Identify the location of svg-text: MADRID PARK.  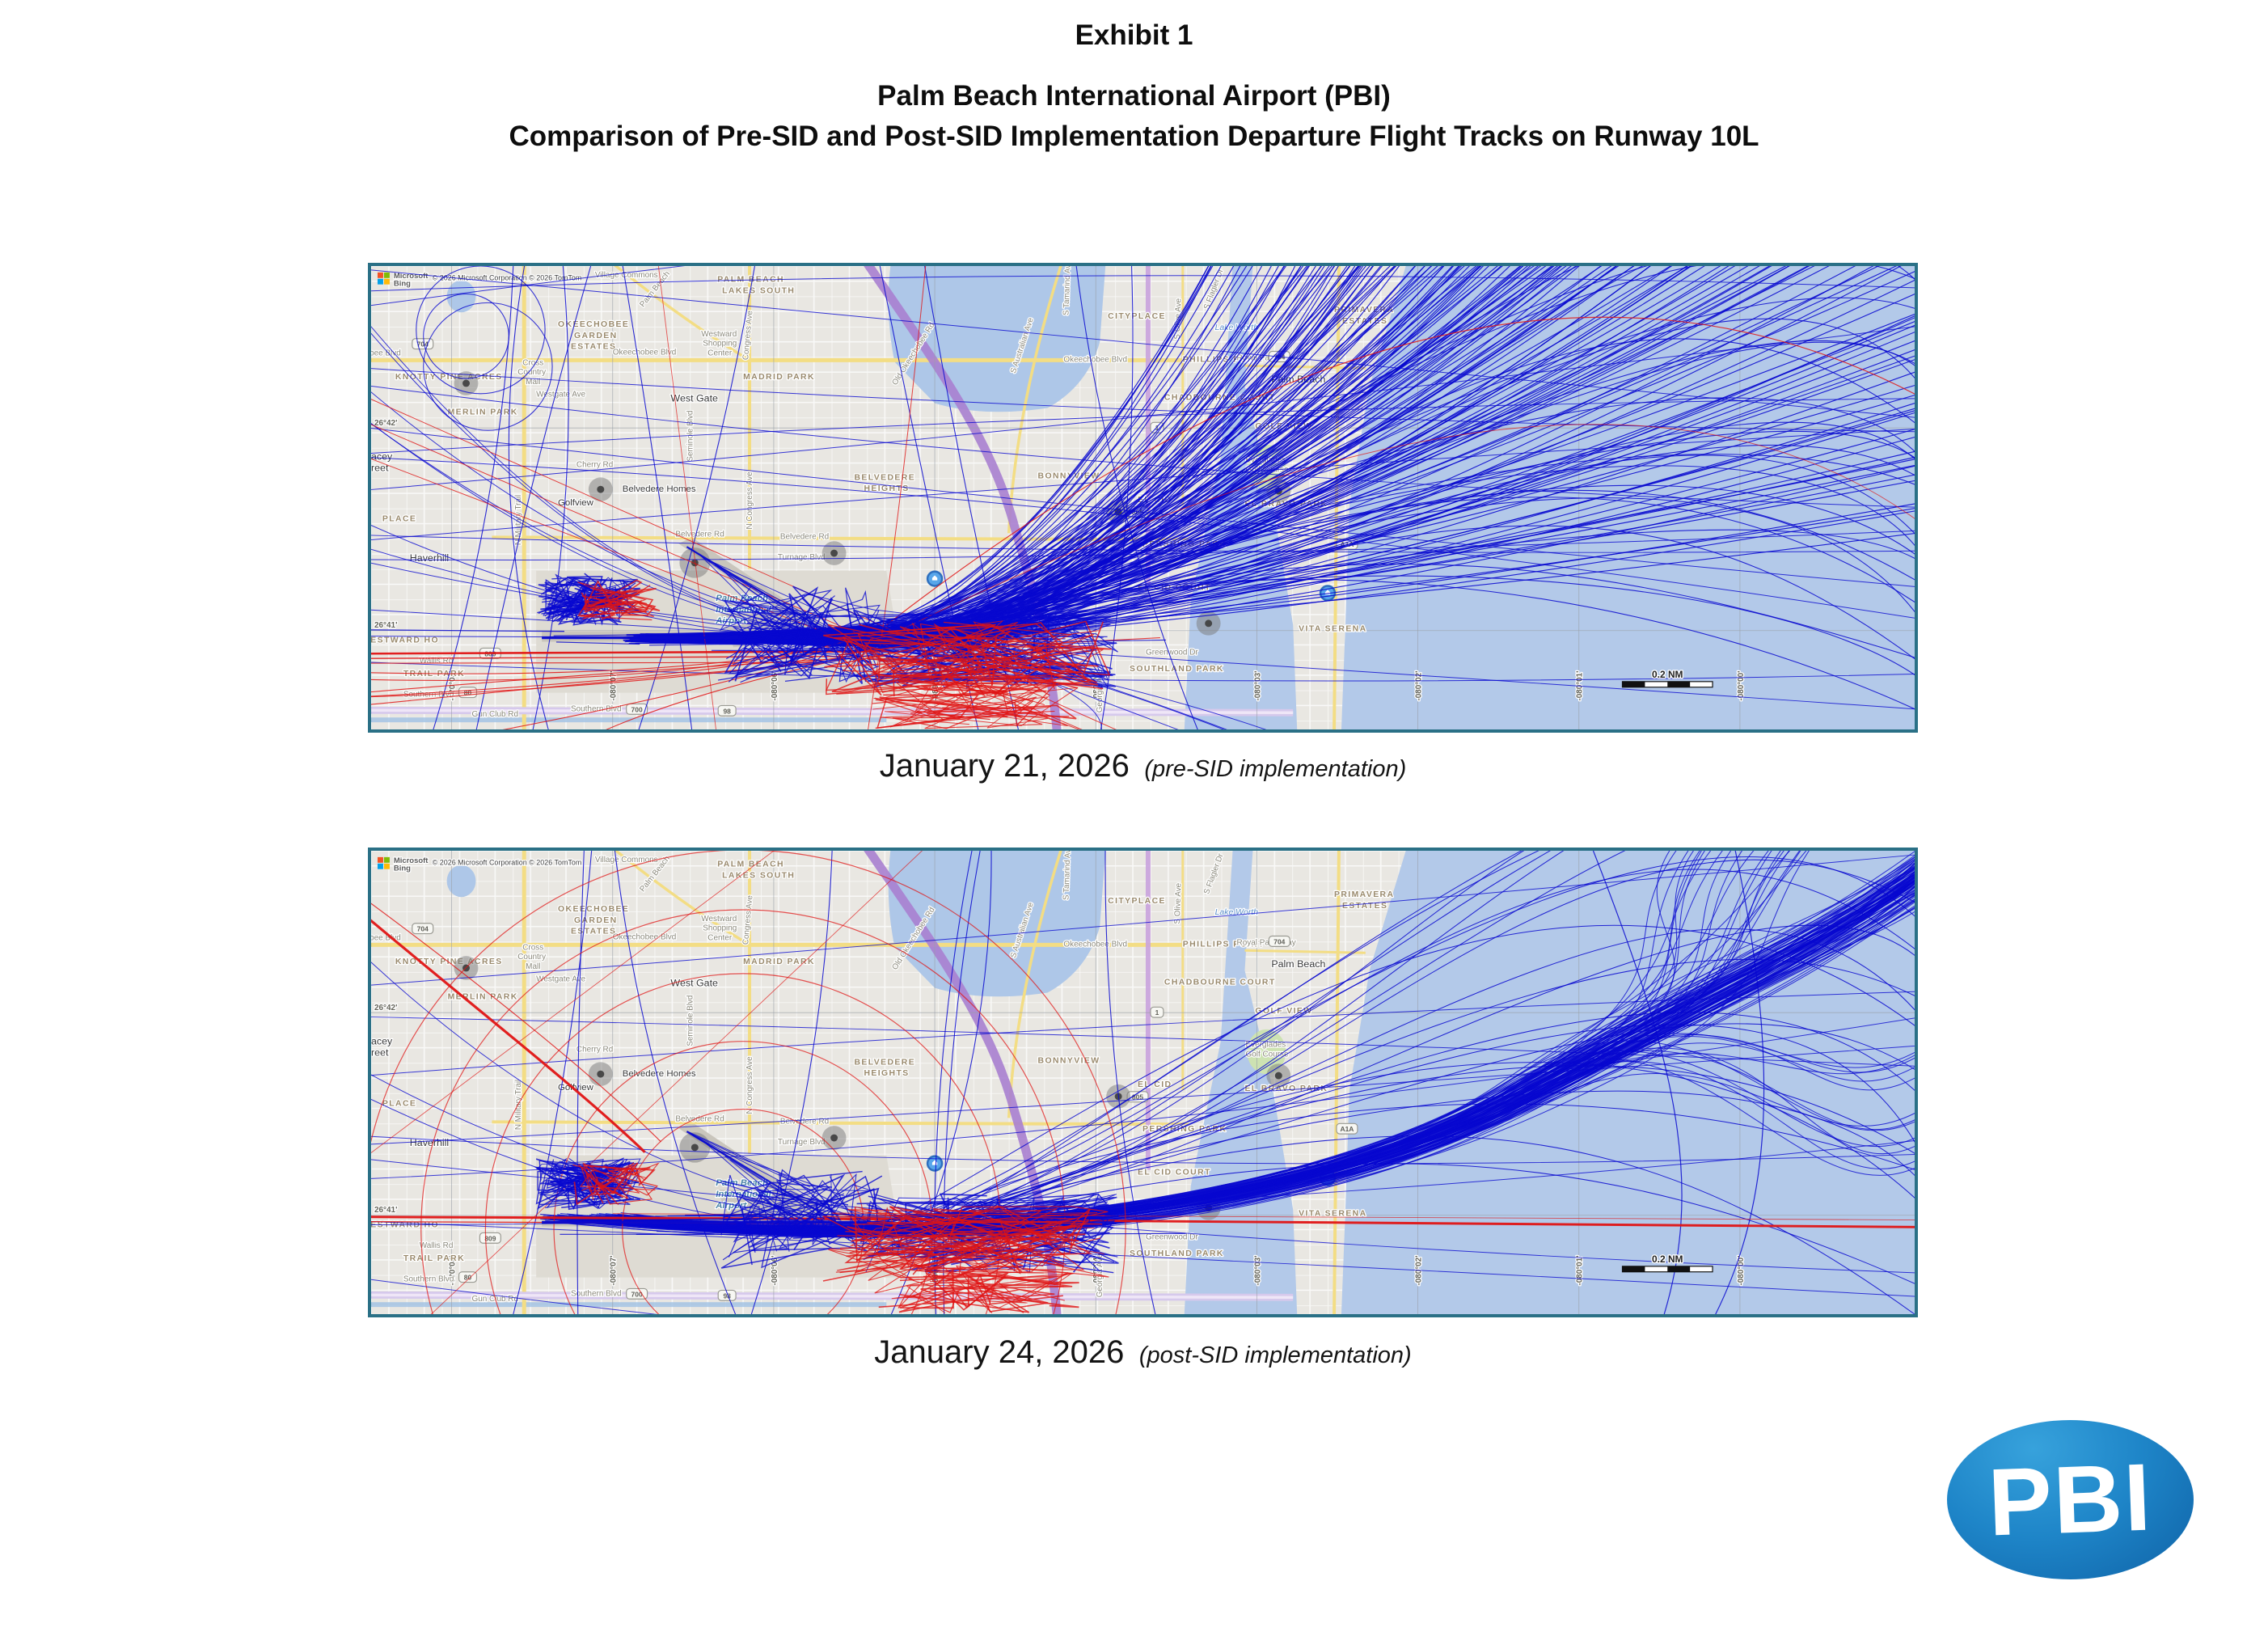
(779, 962).